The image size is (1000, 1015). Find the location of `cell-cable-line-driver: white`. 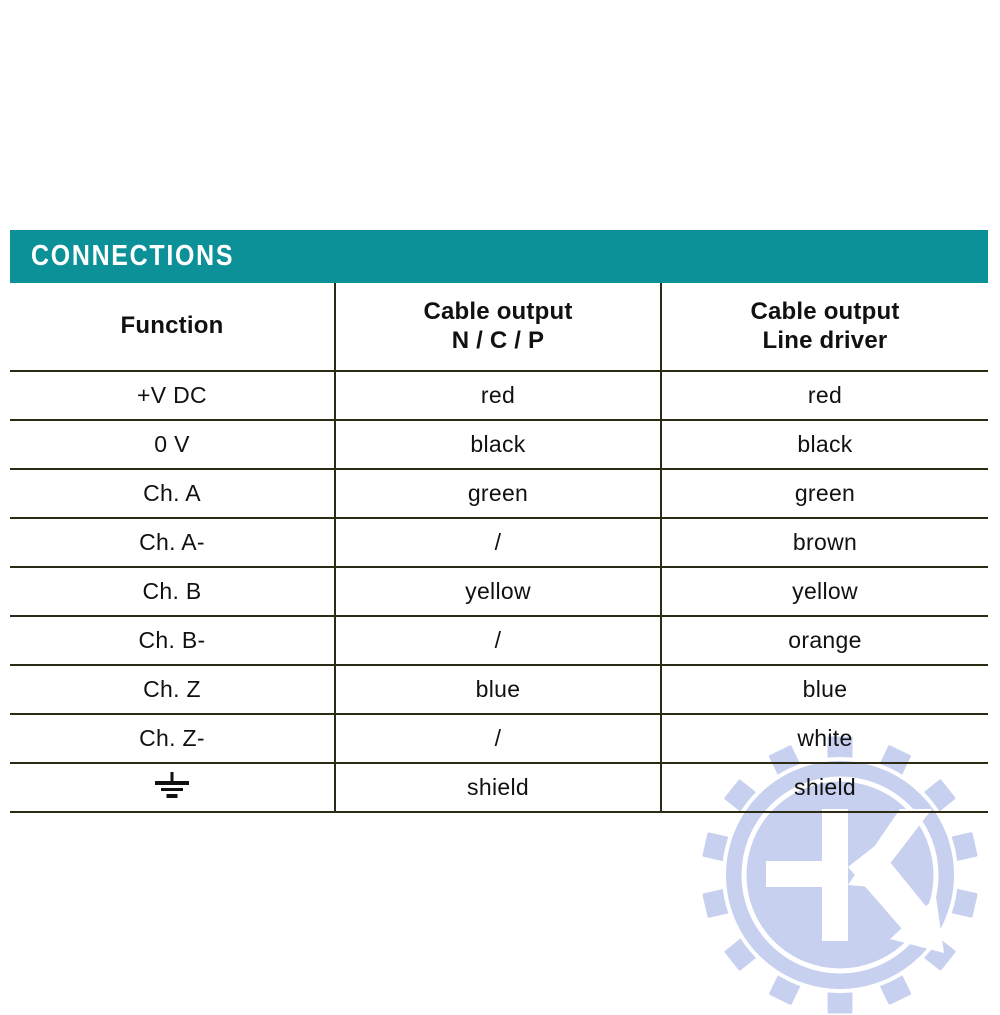

cell-cable-line-driver: white is located at coordinates (824, 739).